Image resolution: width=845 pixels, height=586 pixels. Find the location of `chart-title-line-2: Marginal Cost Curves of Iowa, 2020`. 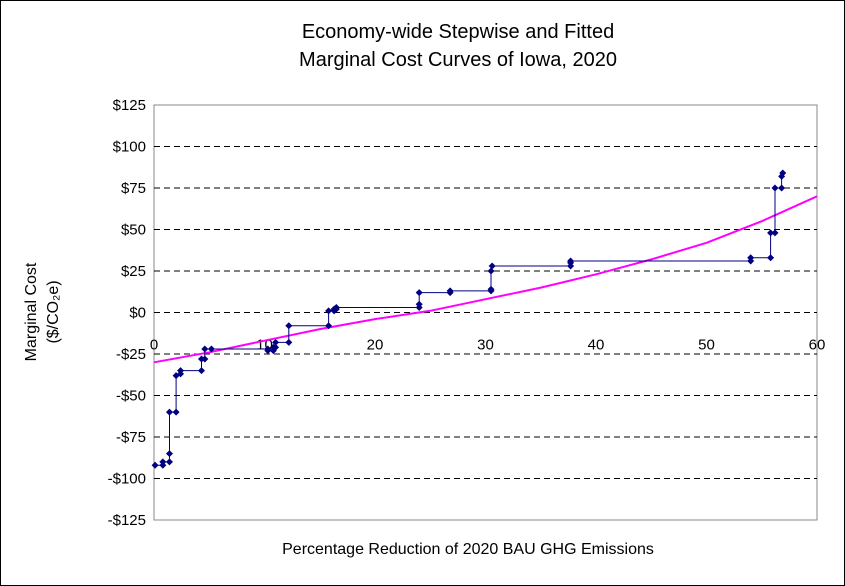

chart-title-line-2: Marginal Cost Curves of Iowa, 2020 is located at coordinates (458, 60).